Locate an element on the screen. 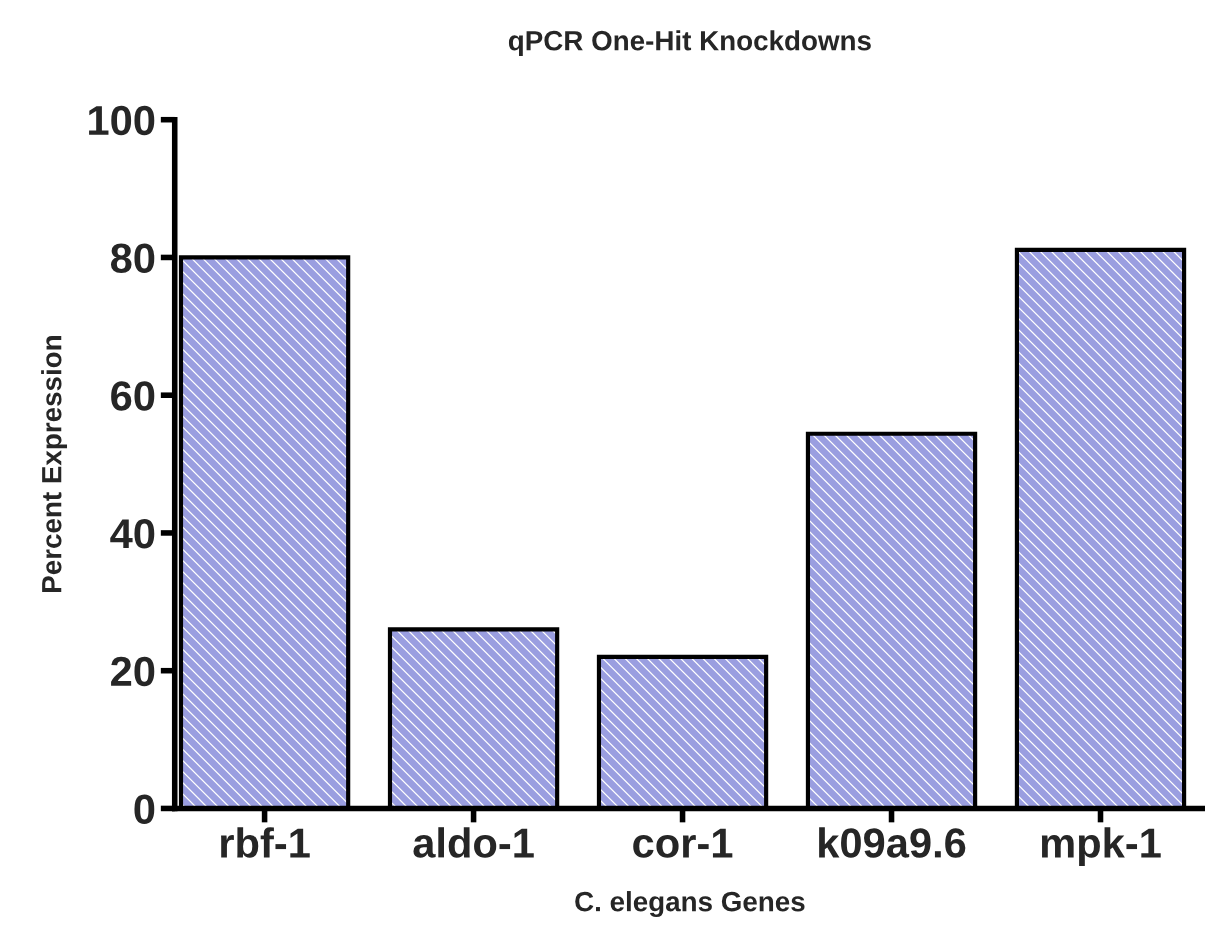  y-tick-label: 100 is located at coordinates (122, 120).